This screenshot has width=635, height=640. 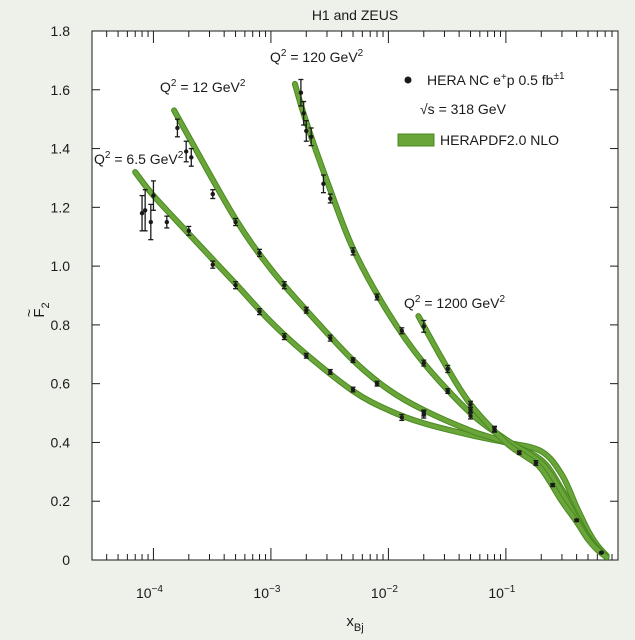 What do you see at coordinates (61, 31) in the screenshot?
I see `y-tick-label: 1.8` at bounding box center [61, 31].